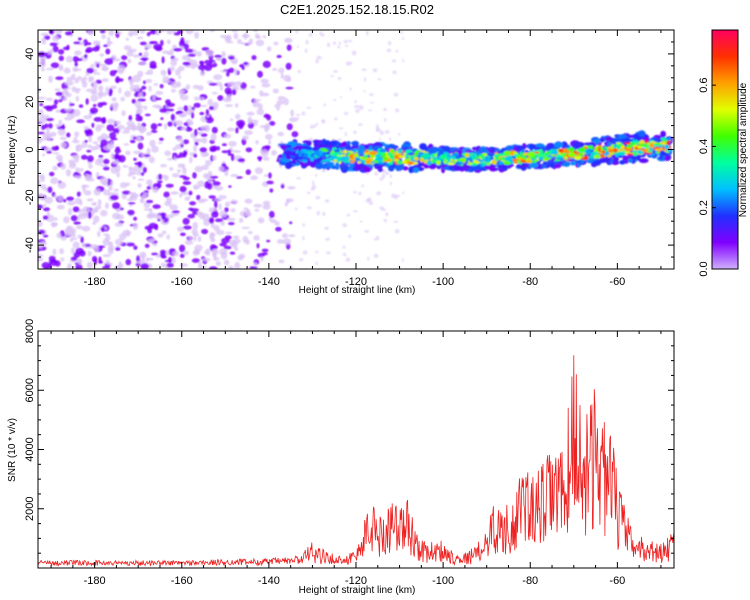 The width and height of the screenshot is (750, 600). Describe the element at coordinates (269, 581) in the screenshot. I see `x-tick-label: -140` at that location.